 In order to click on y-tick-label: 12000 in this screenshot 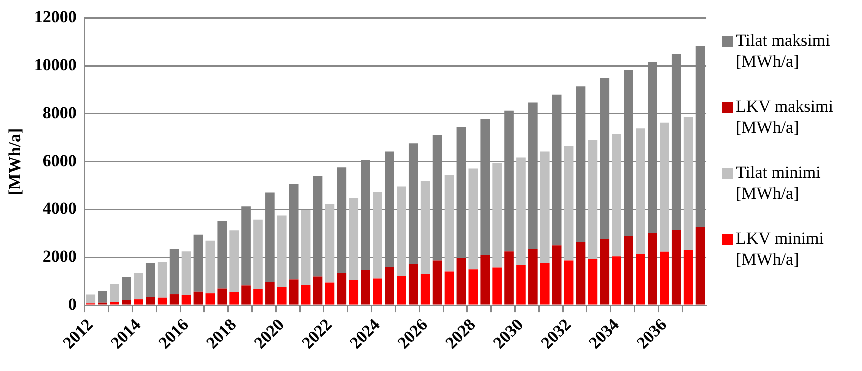, I will do `click(55, 17)`.